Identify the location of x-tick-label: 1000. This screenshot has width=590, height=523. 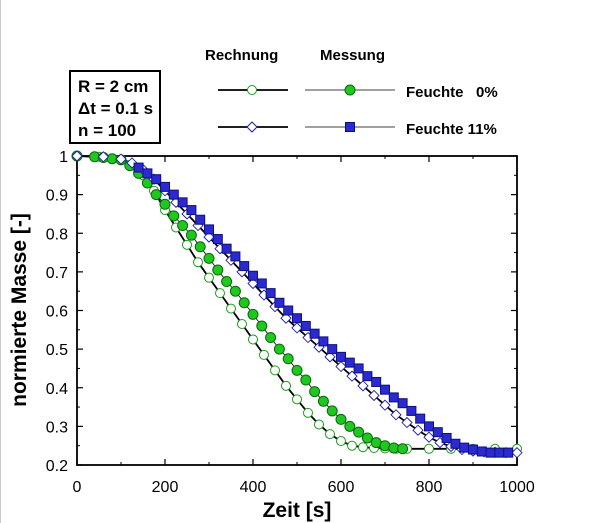
(517, 487).